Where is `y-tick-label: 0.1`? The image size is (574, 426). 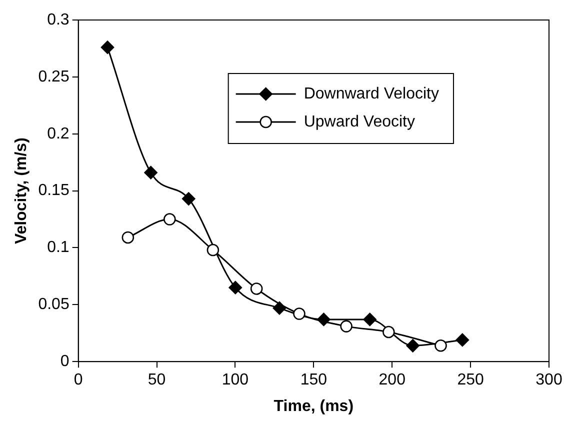
y-tick-label: 0.1 is located at coordinates (58, 247).